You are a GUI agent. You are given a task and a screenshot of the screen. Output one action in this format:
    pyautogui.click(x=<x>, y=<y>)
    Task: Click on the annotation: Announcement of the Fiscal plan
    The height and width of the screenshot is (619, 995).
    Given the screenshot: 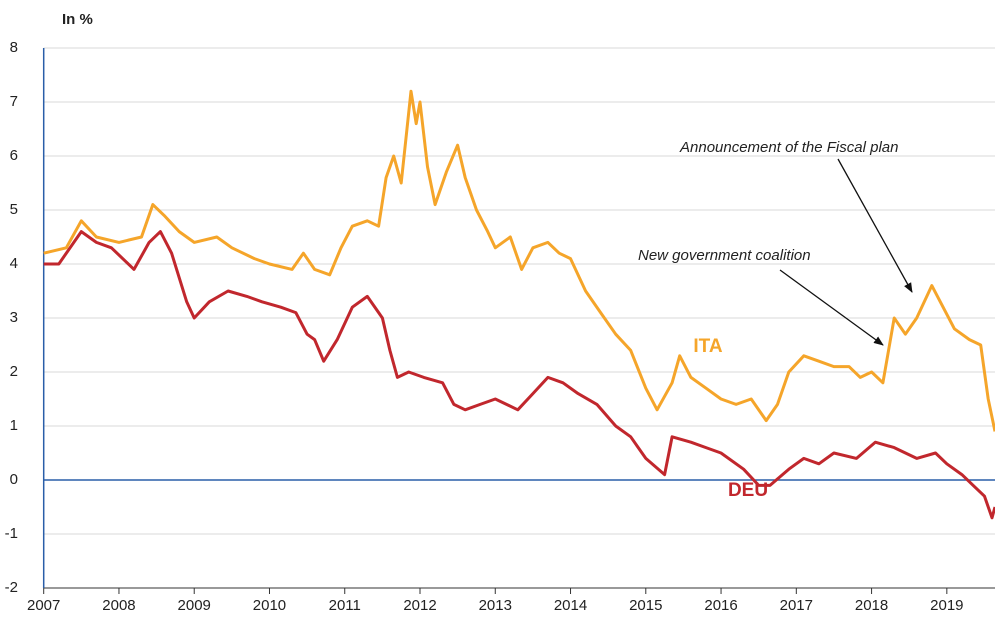 What is the action you would take?
    pyautogui.click(x=788, y=147)
    